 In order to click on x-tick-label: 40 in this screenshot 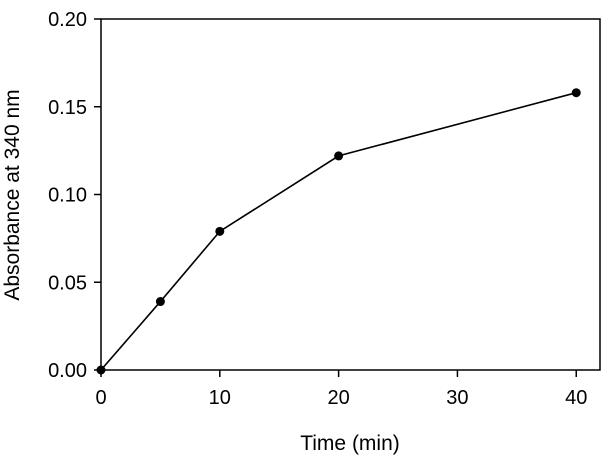, I will do `click(576, 398)`.